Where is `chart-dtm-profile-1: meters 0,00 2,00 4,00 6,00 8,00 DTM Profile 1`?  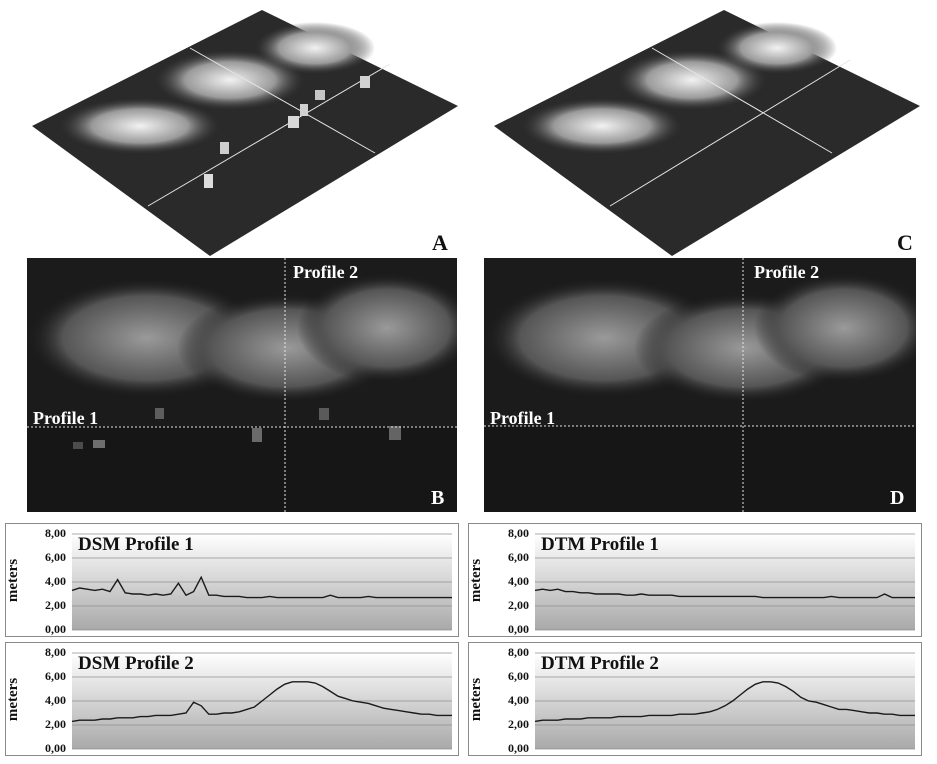 chart-dtm-profile-1: meters 0,00 2,00 4,00 6,00 8,00 DTM Profile 1 is located at coordinates (695, 580).